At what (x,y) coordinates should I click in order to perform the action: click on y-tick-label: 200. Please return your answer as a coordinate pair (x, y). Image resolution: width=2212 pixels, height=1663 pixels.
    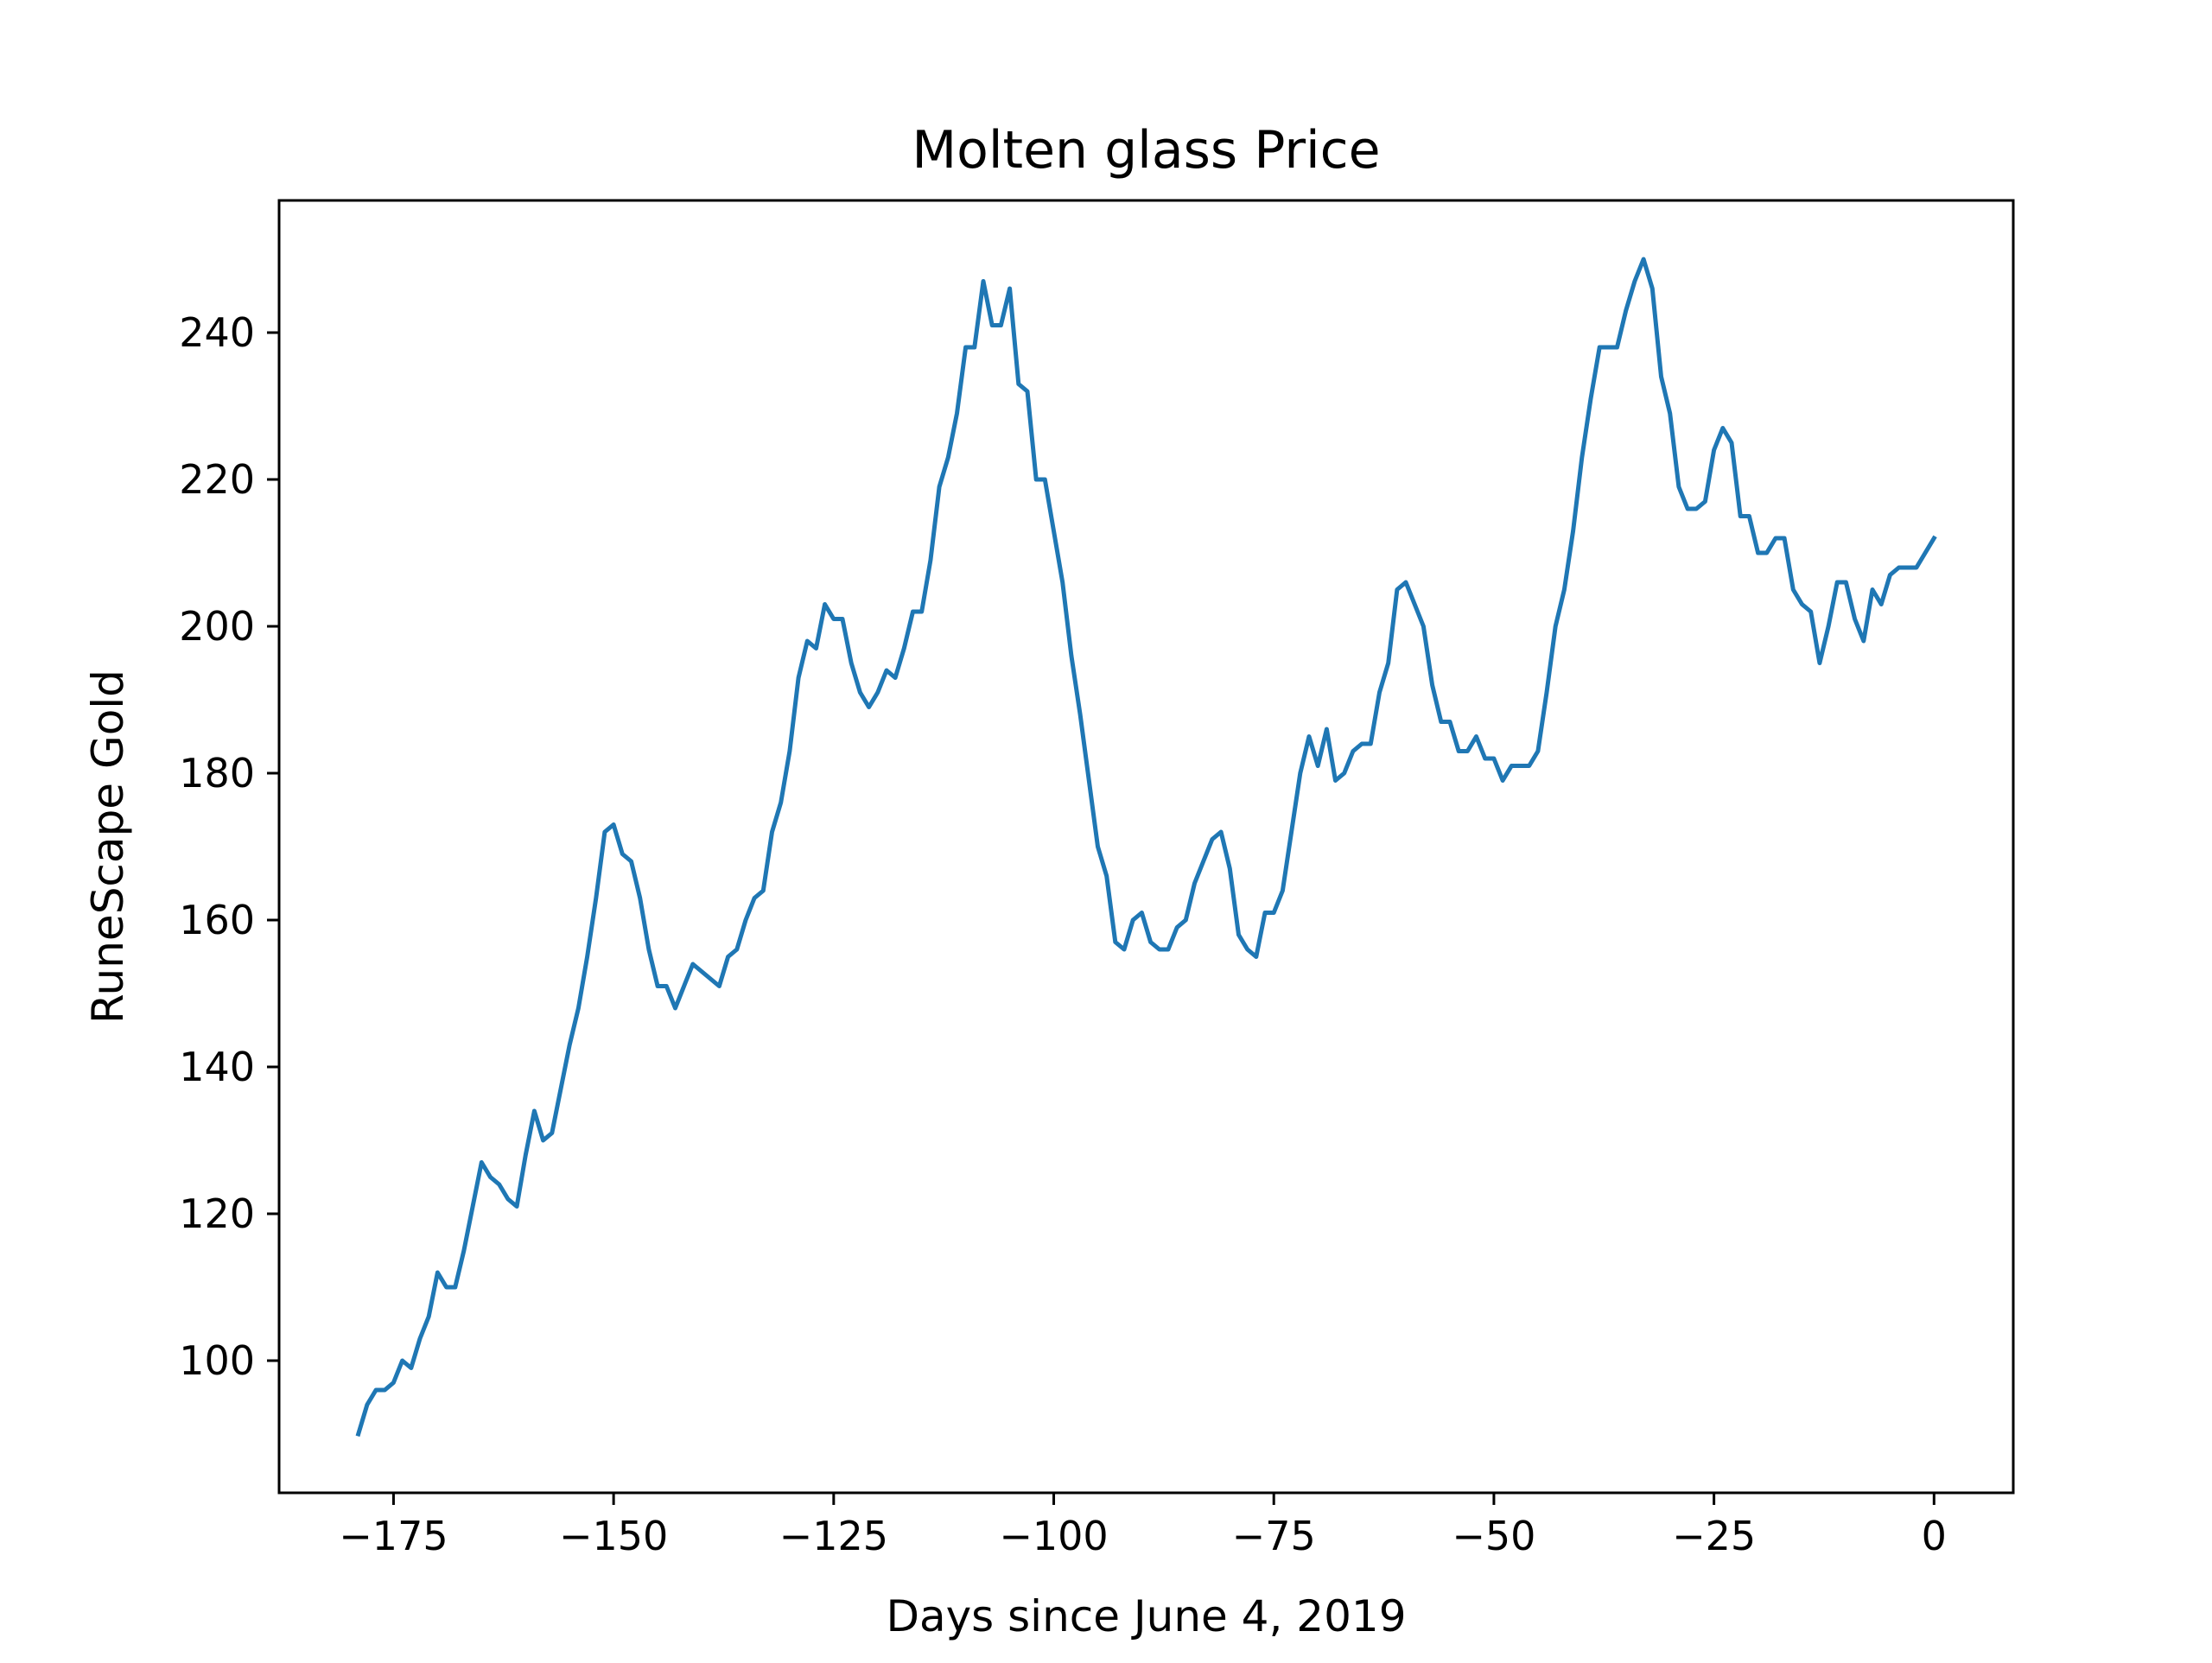
    Looking at the image, I should click on (217, 627).